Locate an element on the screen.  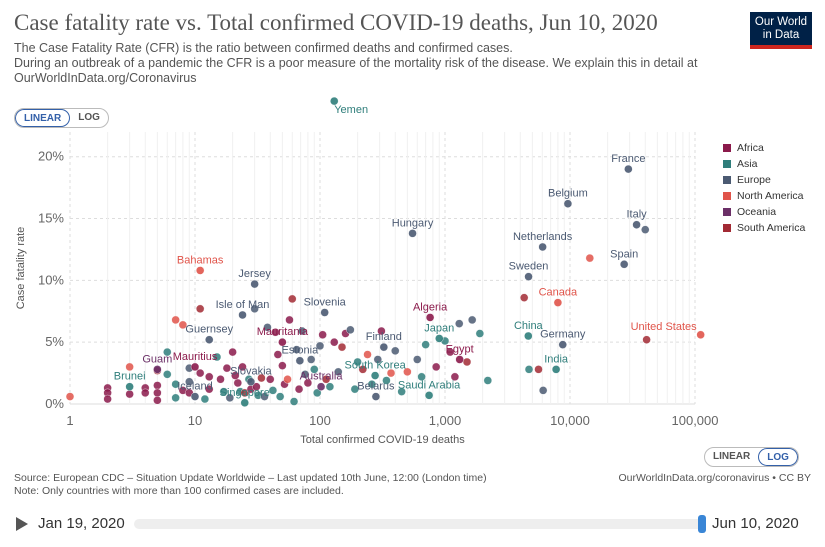
data-point-yemen is located at coordinates (334, 101).